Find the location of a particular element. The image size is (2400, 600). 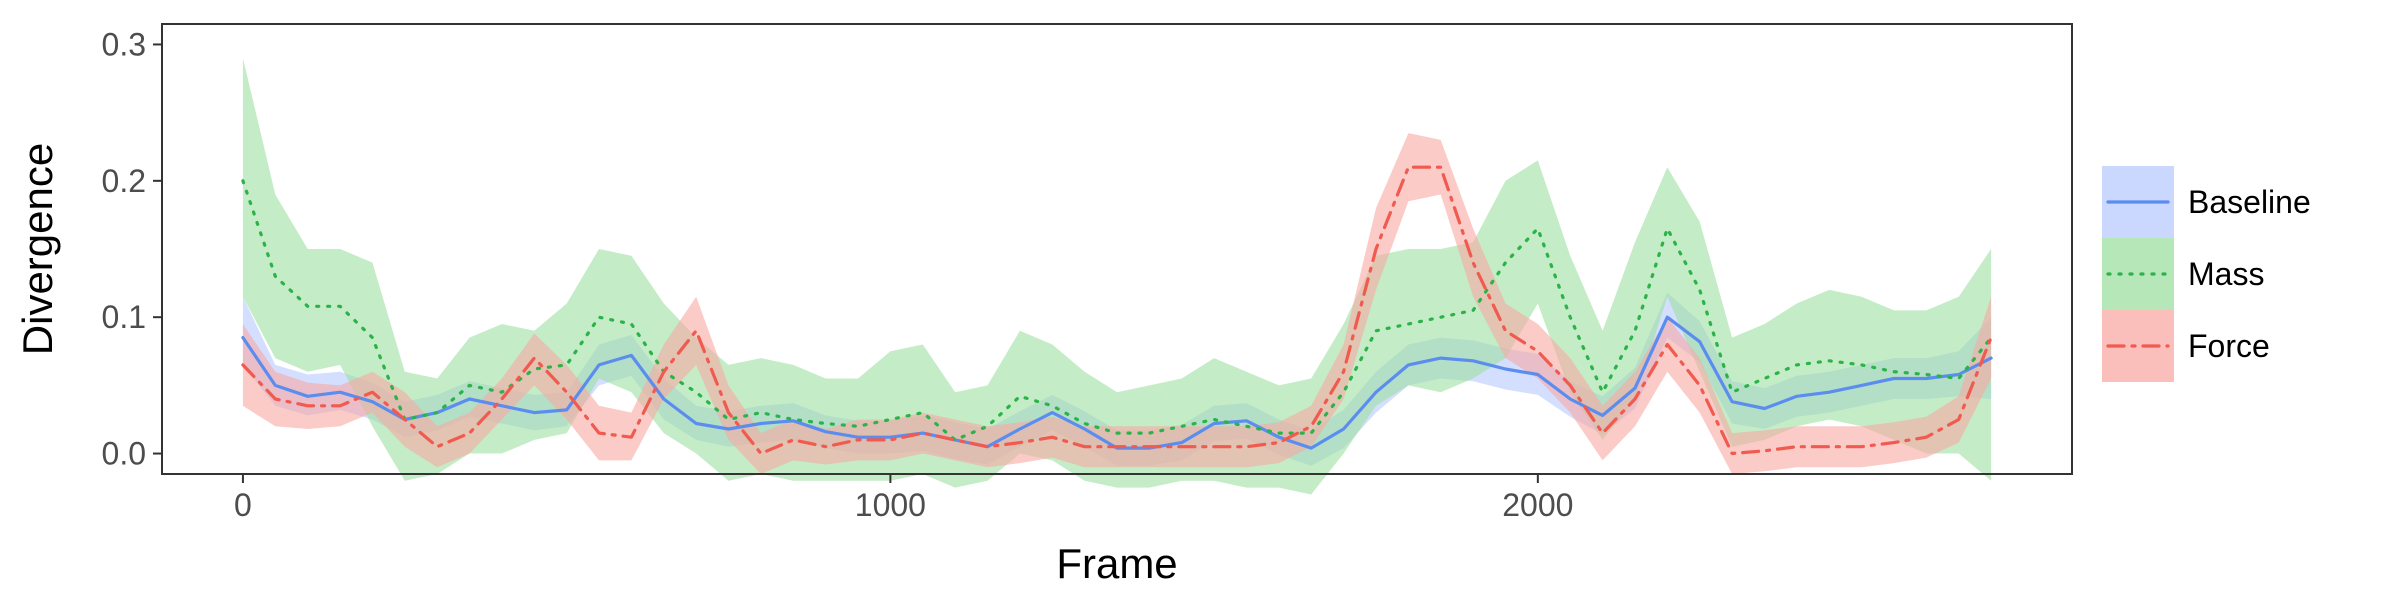

legend-item-baseline: Baseline is located at coordinates (2206, 202).